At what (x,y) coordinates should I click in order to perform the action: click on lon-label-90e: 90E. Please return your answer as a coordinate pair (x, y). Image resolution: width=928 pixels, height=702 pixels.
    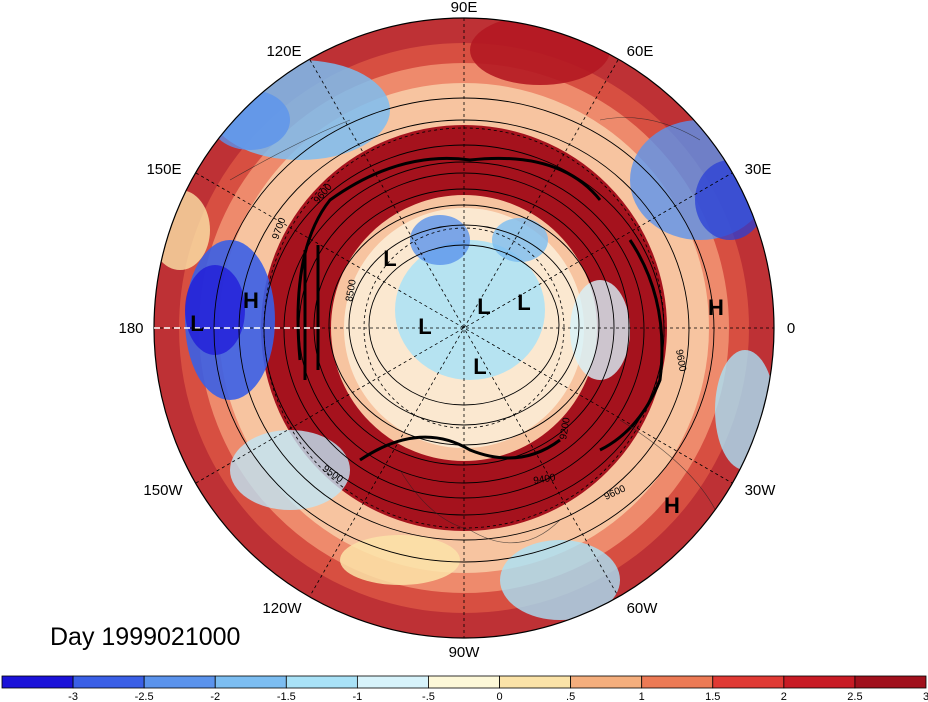
    Looking at the image, I should click on (464, 8).